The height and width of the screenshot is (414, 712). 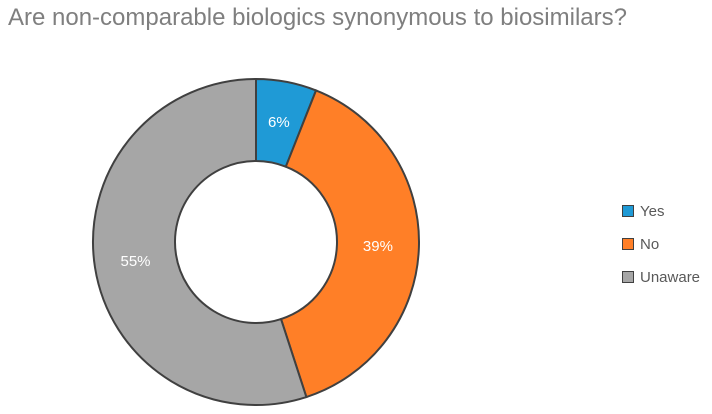 I want to click on legend-item-no: No, so click(x=661, y=244).